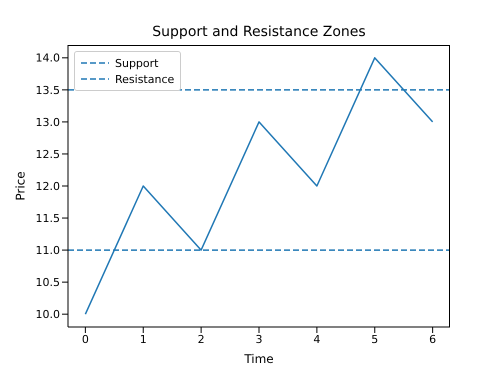  What do you see at coordinates (316, 339) in the screenshot?
I see `x-tick-label: 4` at bounding box center [316, 339].